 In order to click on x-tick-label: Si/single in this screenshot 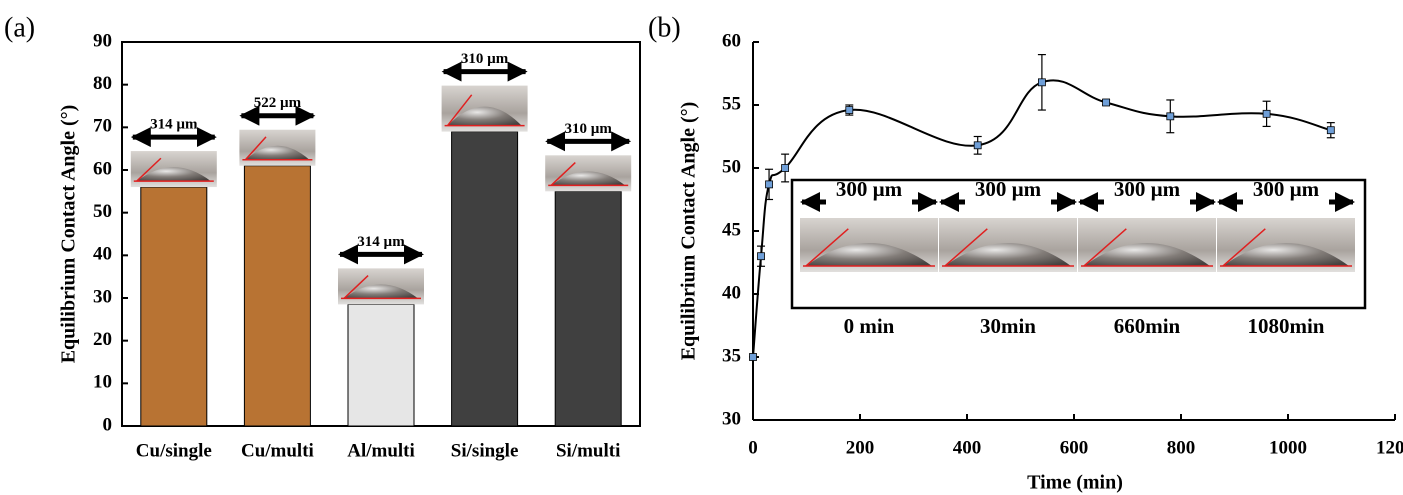, I will do `click(485, 450)`.